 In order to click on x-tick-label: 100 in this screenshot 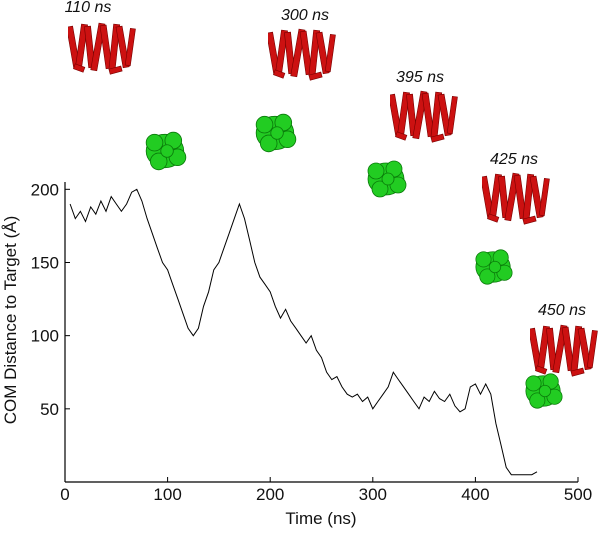, I will do `click(167, 494)`.